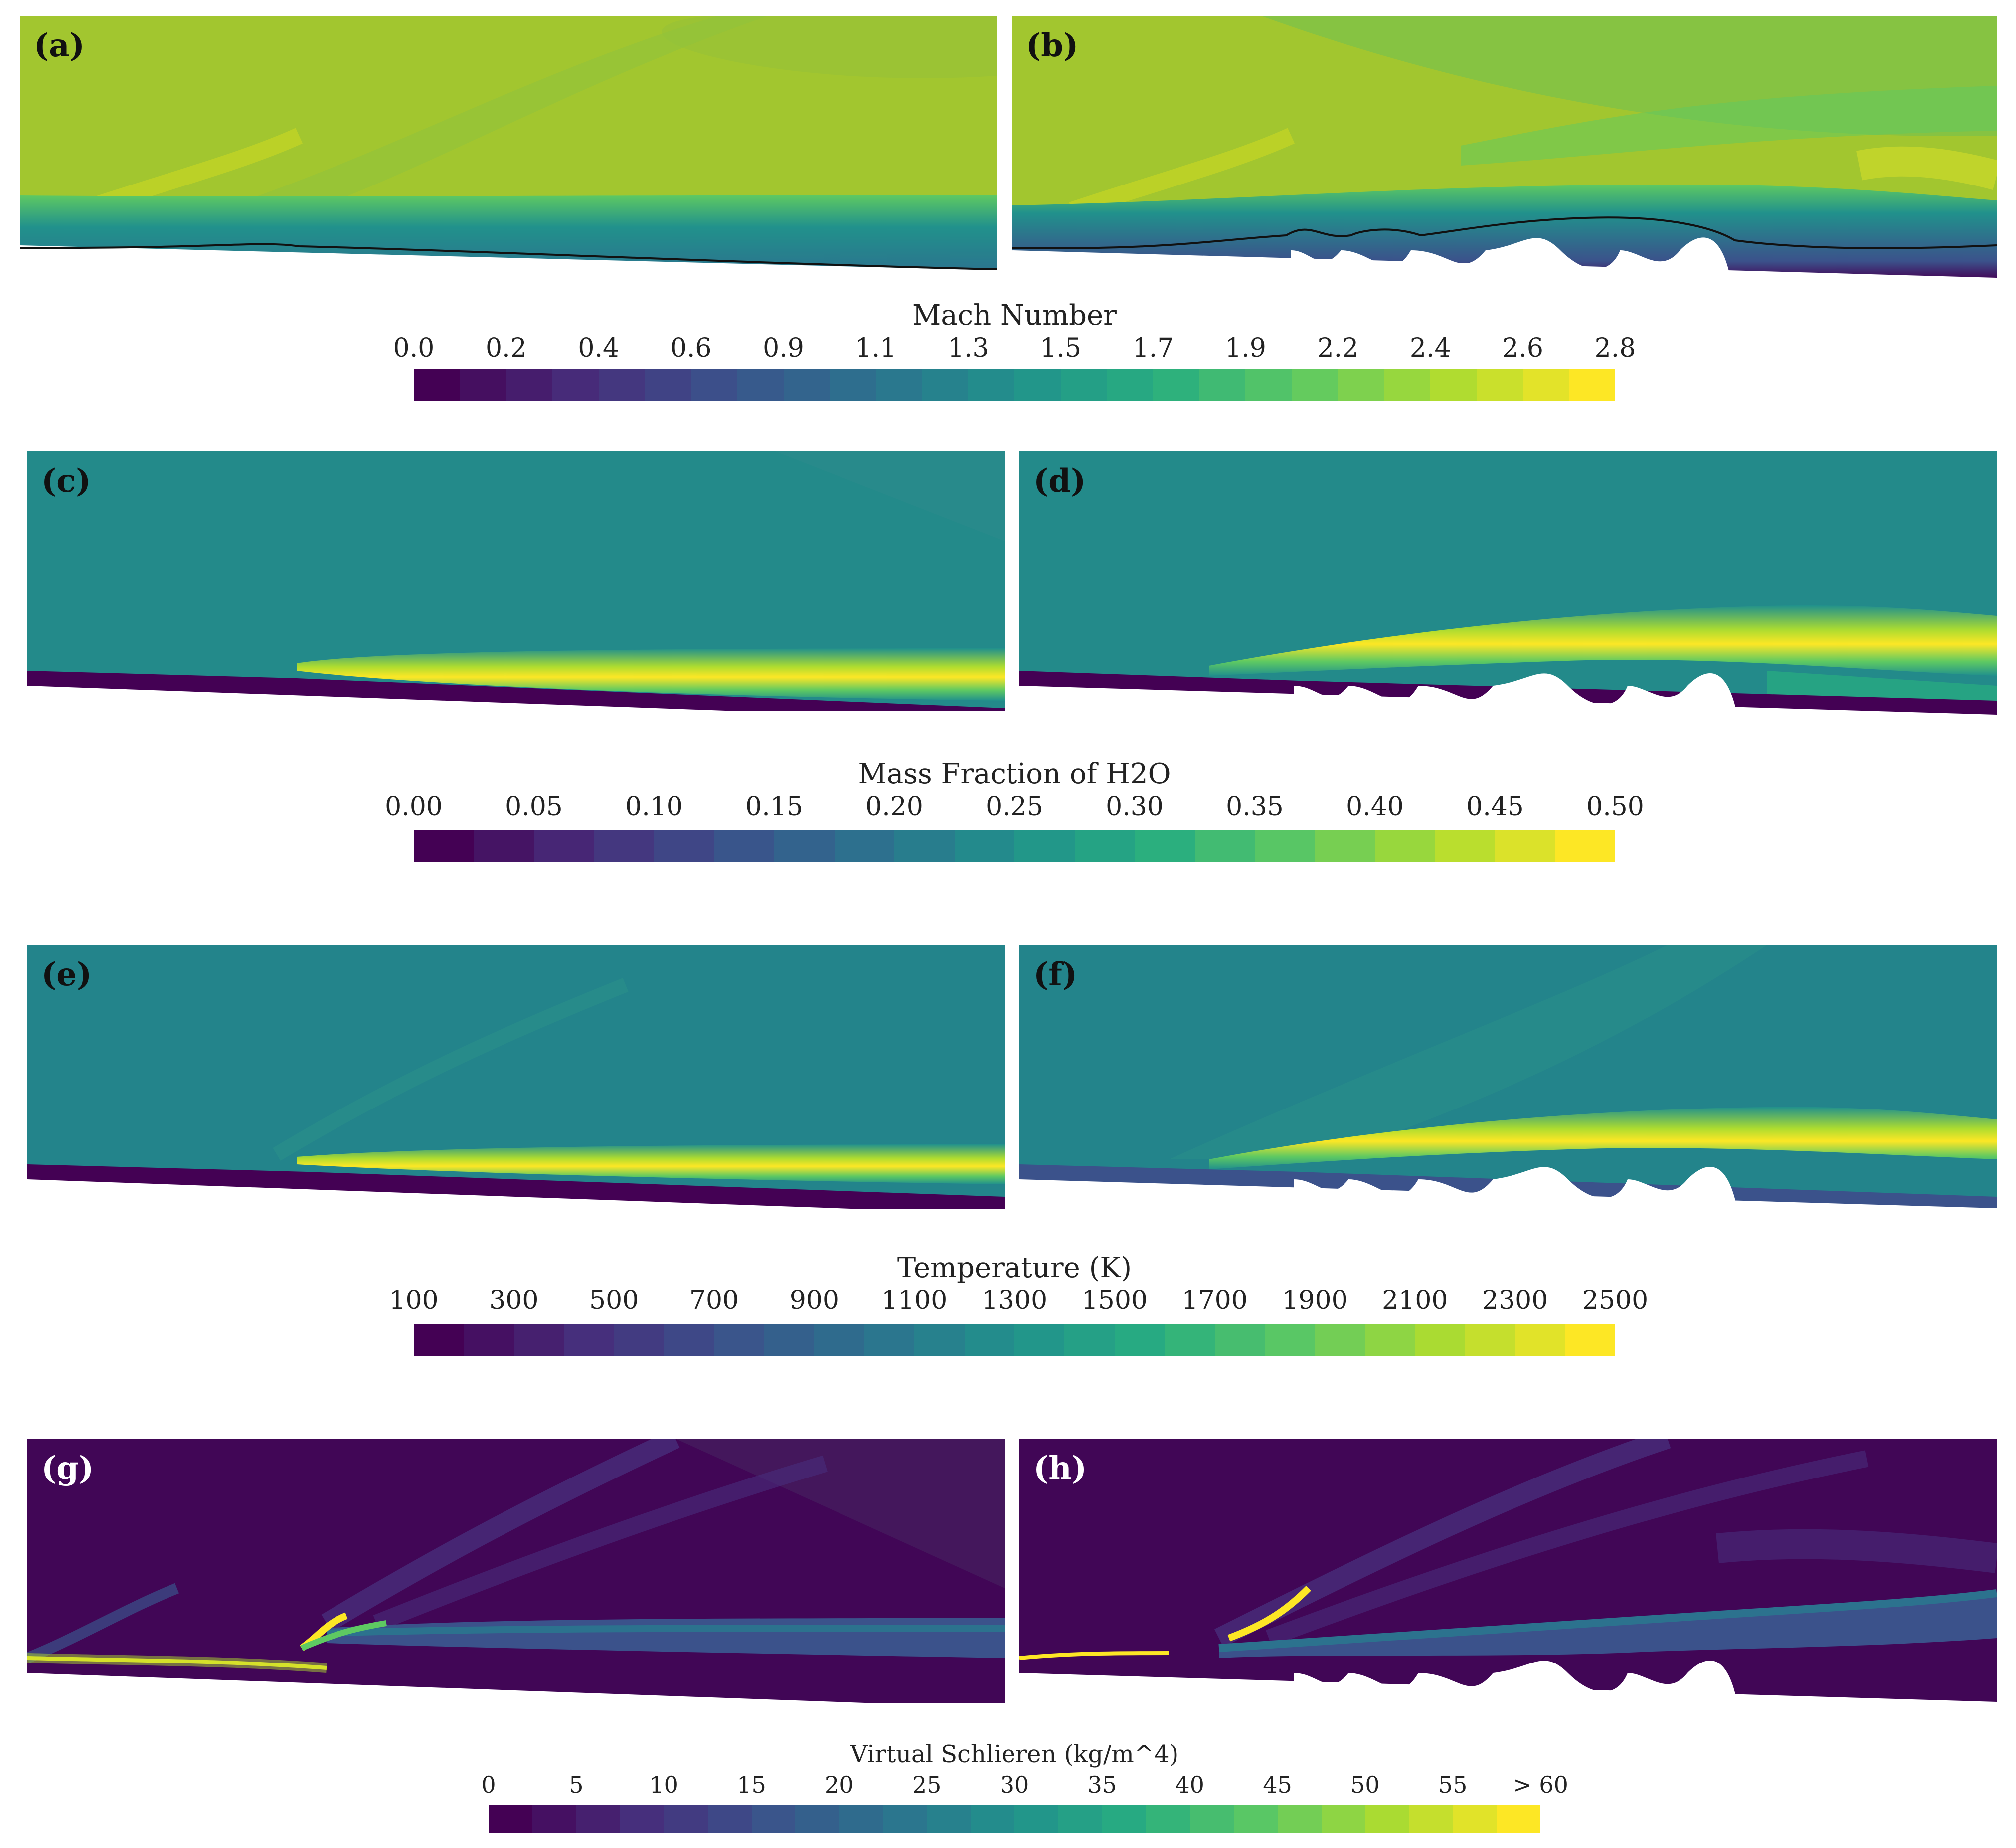  What do you see at coordinates (66, 974) in the screenshot?
I see `panel-label-e: (e)` at bounding box center [66, 974].